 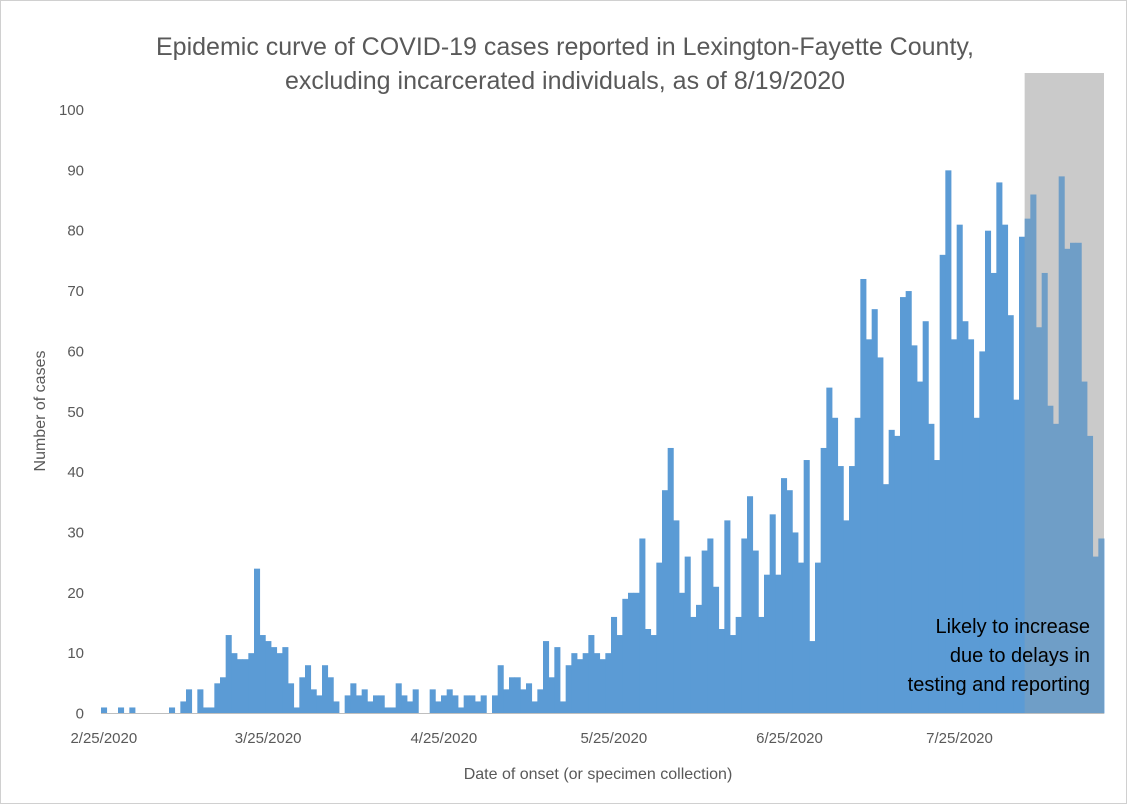 What do you see at coordinates (75, 593) in the screenshot?
I see `y-tick-label: 20` at bounding box center [75, 593].